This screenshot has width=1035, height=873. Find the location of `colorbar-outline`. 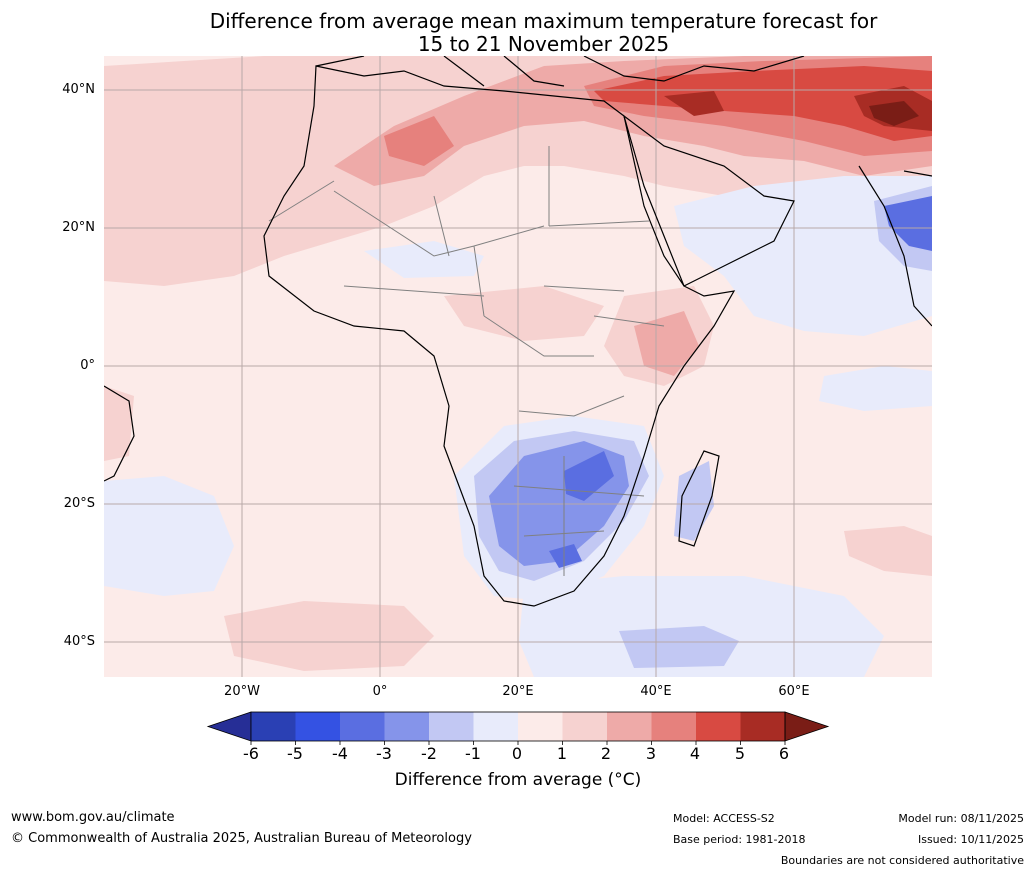

colorbar-outline is located at coordinates (518, 726).